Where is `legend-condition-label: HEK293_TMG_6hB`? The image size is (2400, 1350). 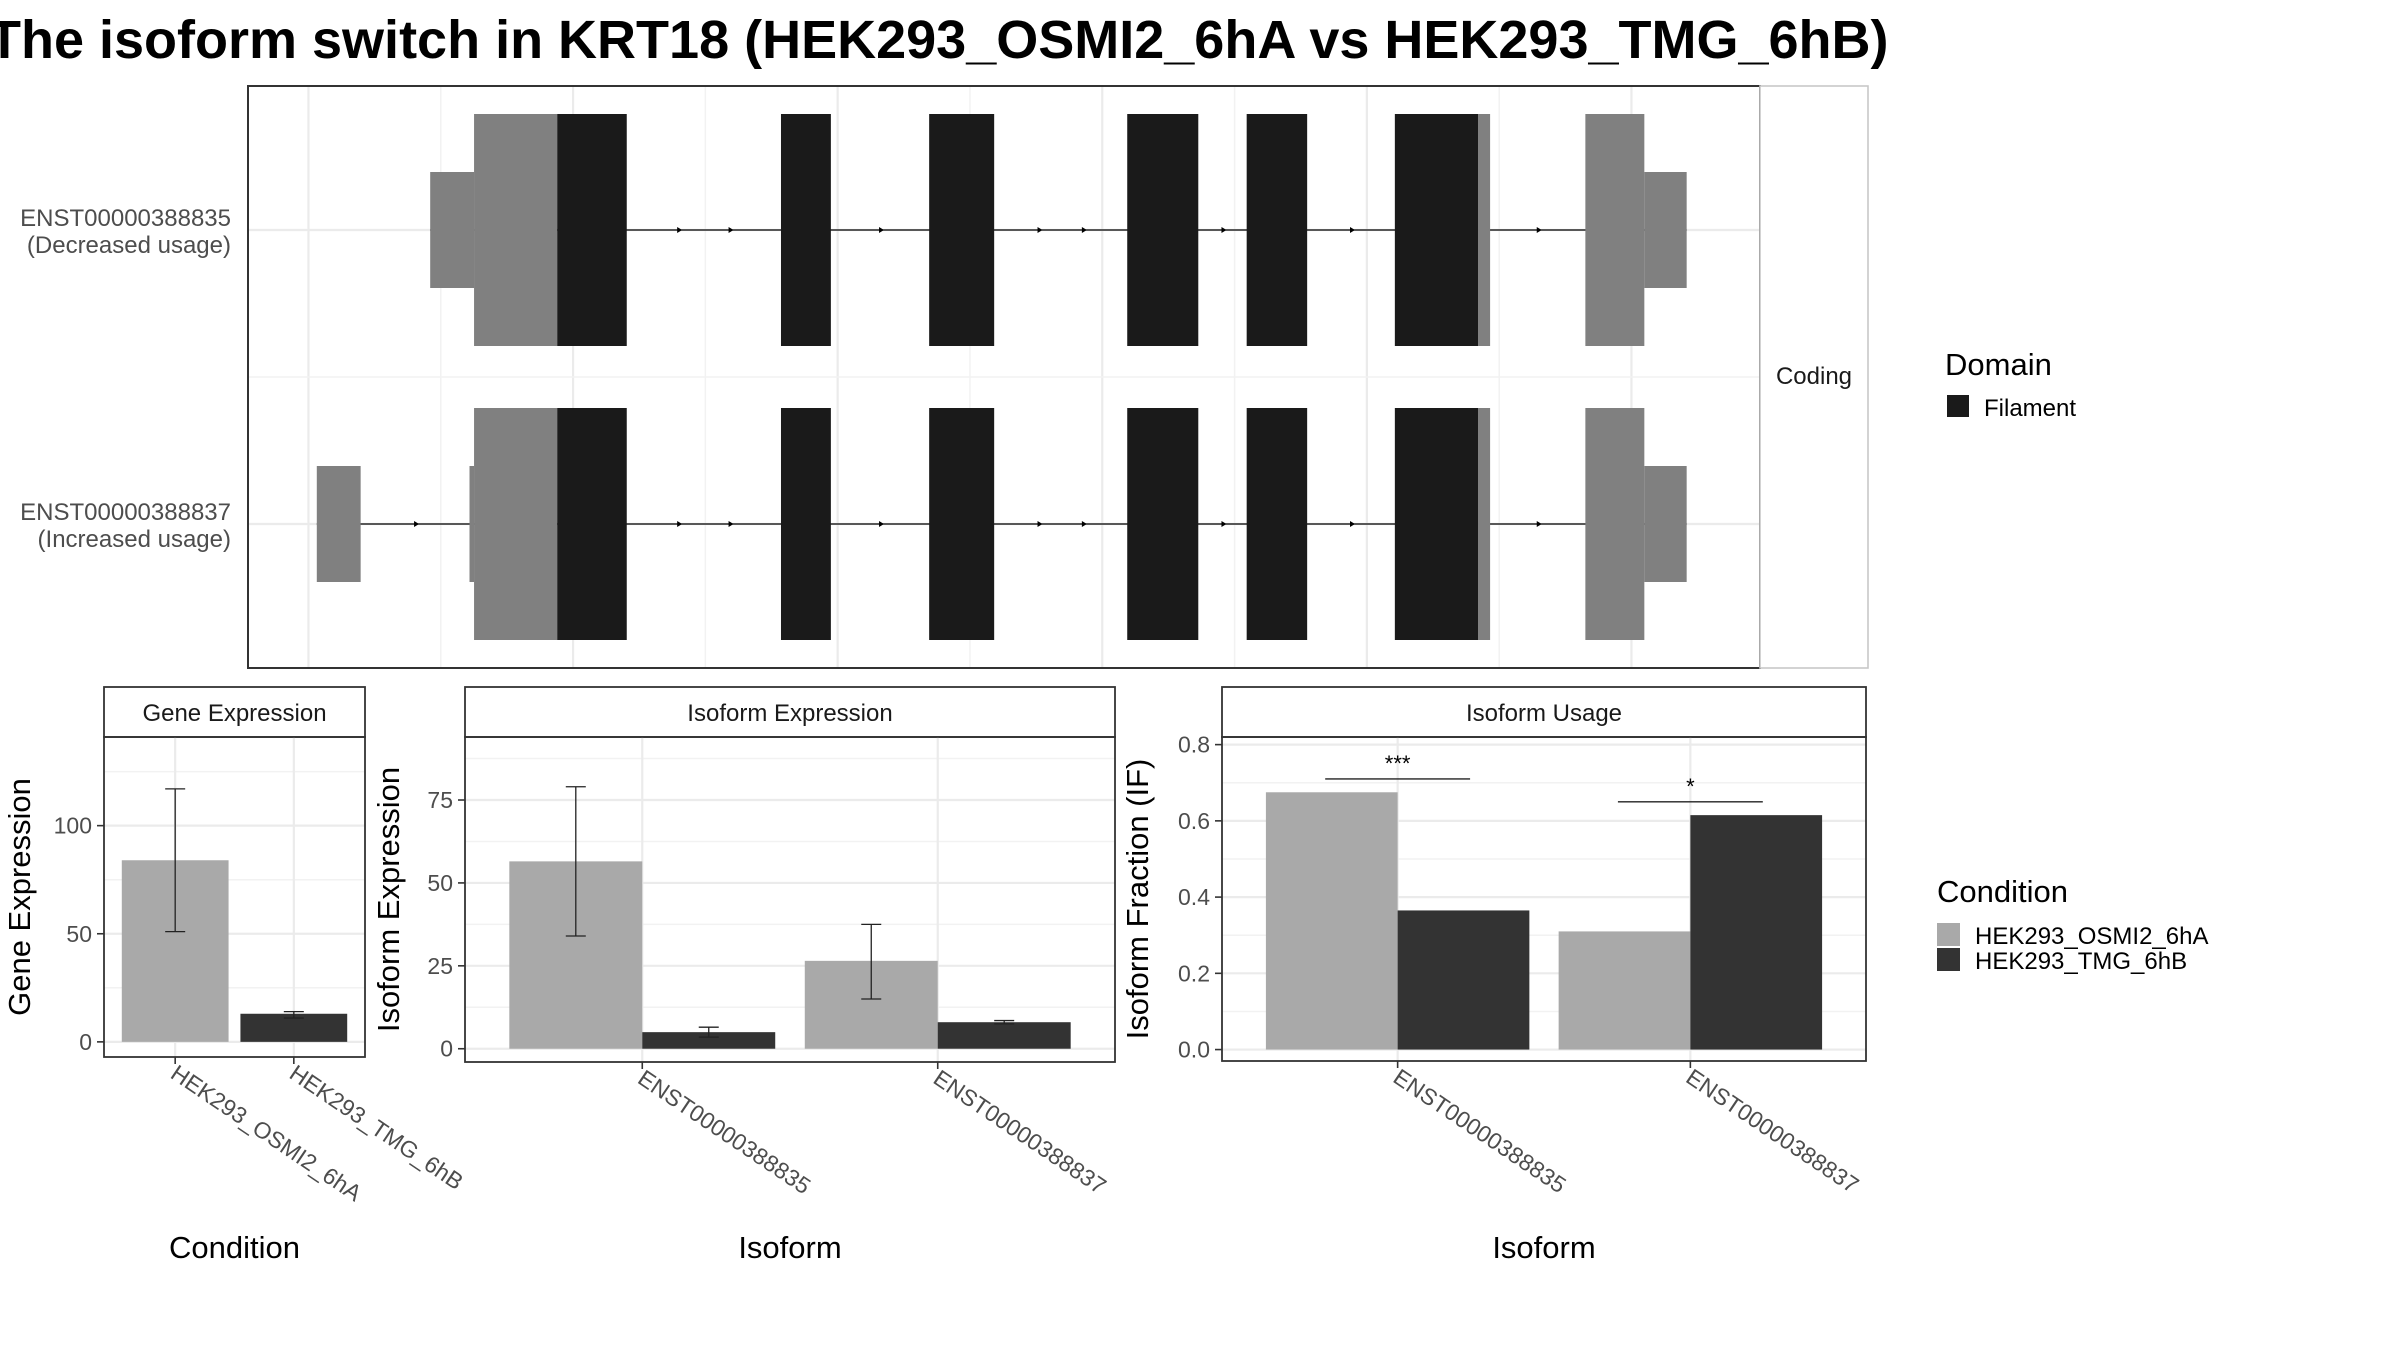
legend-condition-label: HEK293_TMG_6hB is located at coordinates (2081, 961).